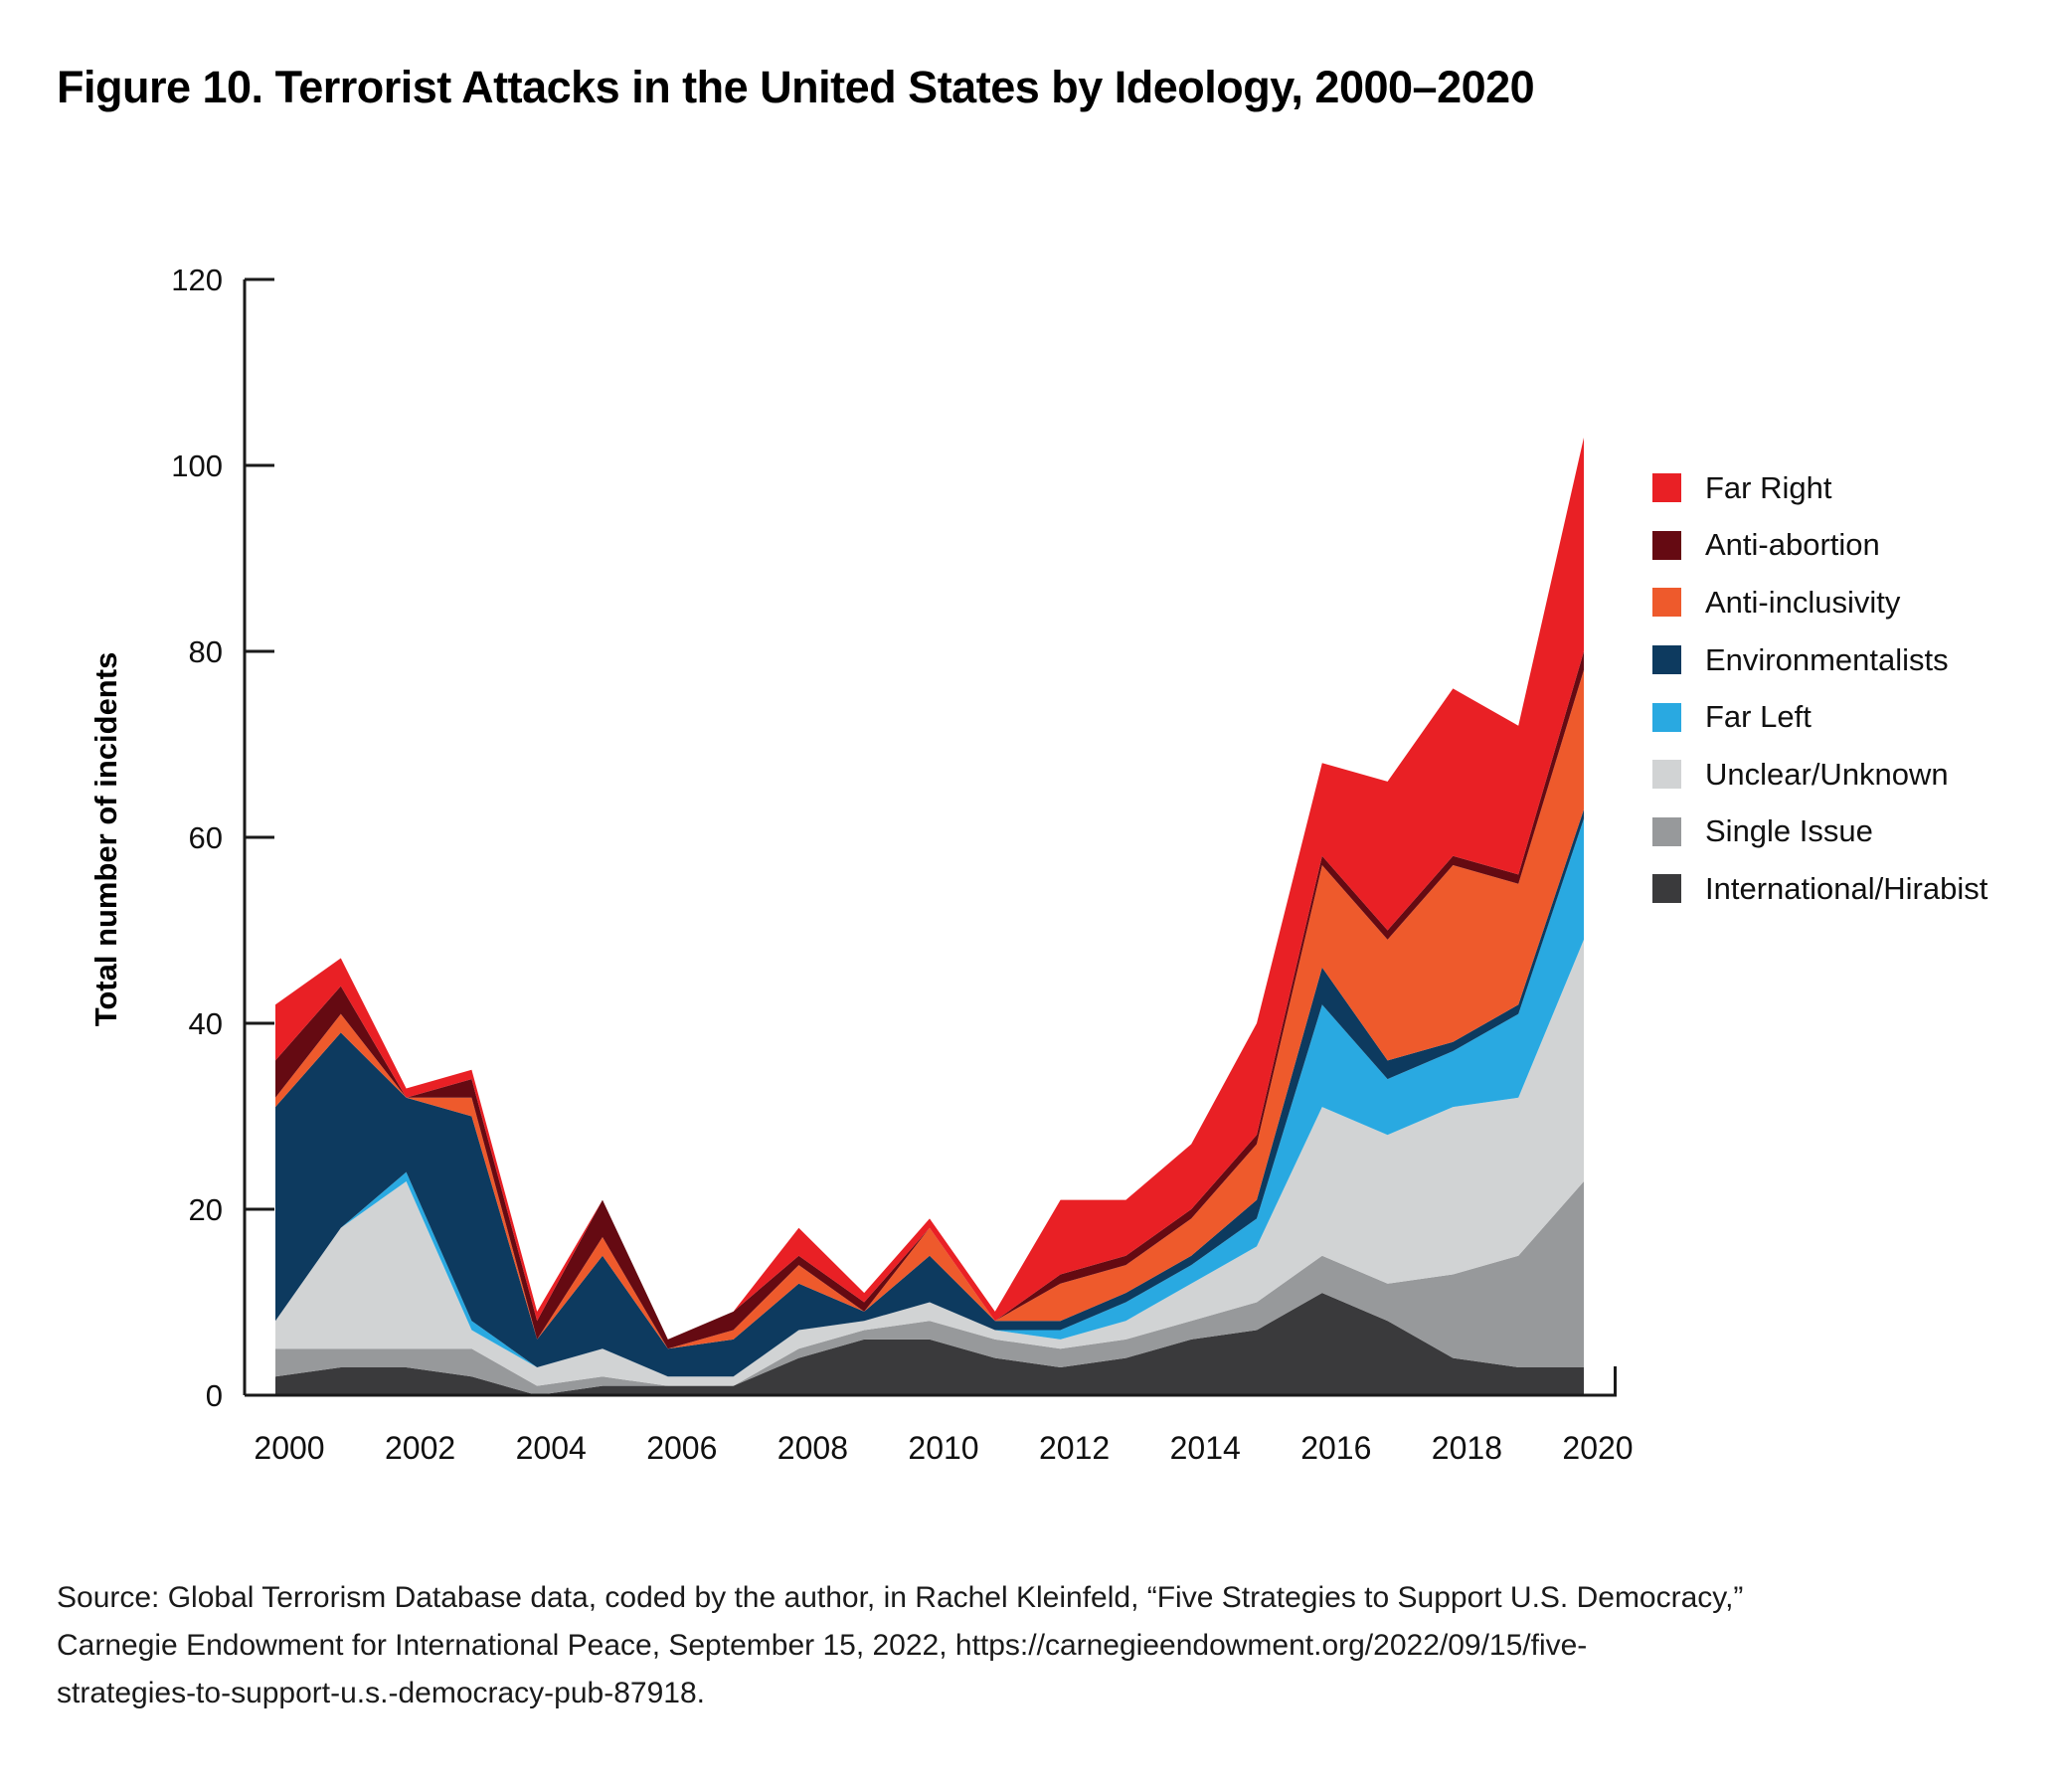  Describe the element at coordinates (1666, 717) in the screenshot. I see `legend-swatch-far-left` at that location.